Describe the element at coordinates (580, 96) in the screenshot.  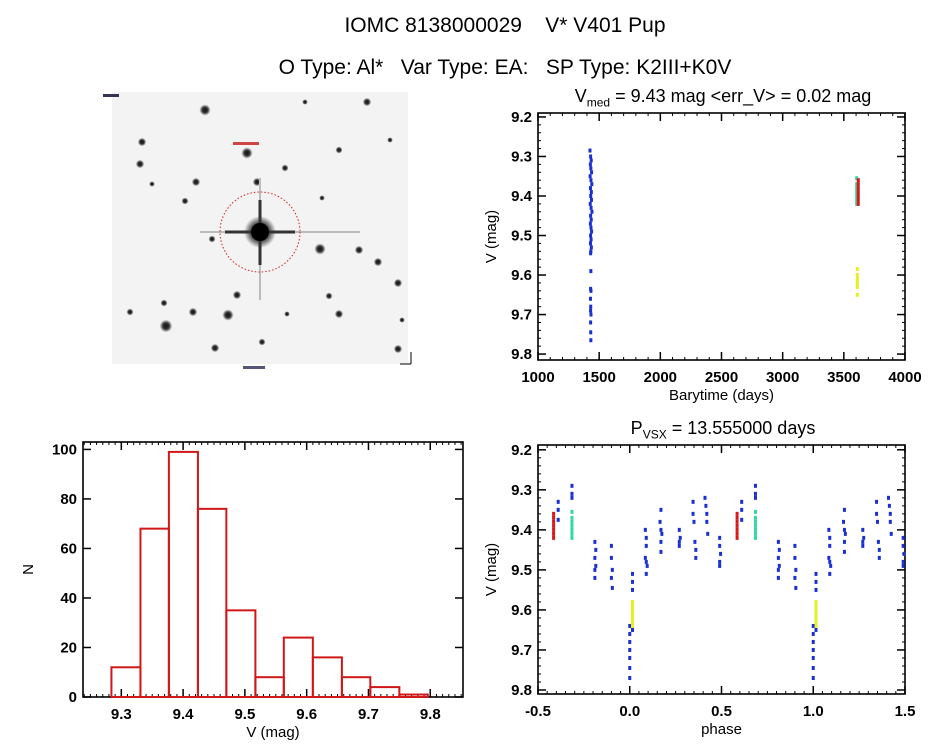
I see `title-main: V` at that location.